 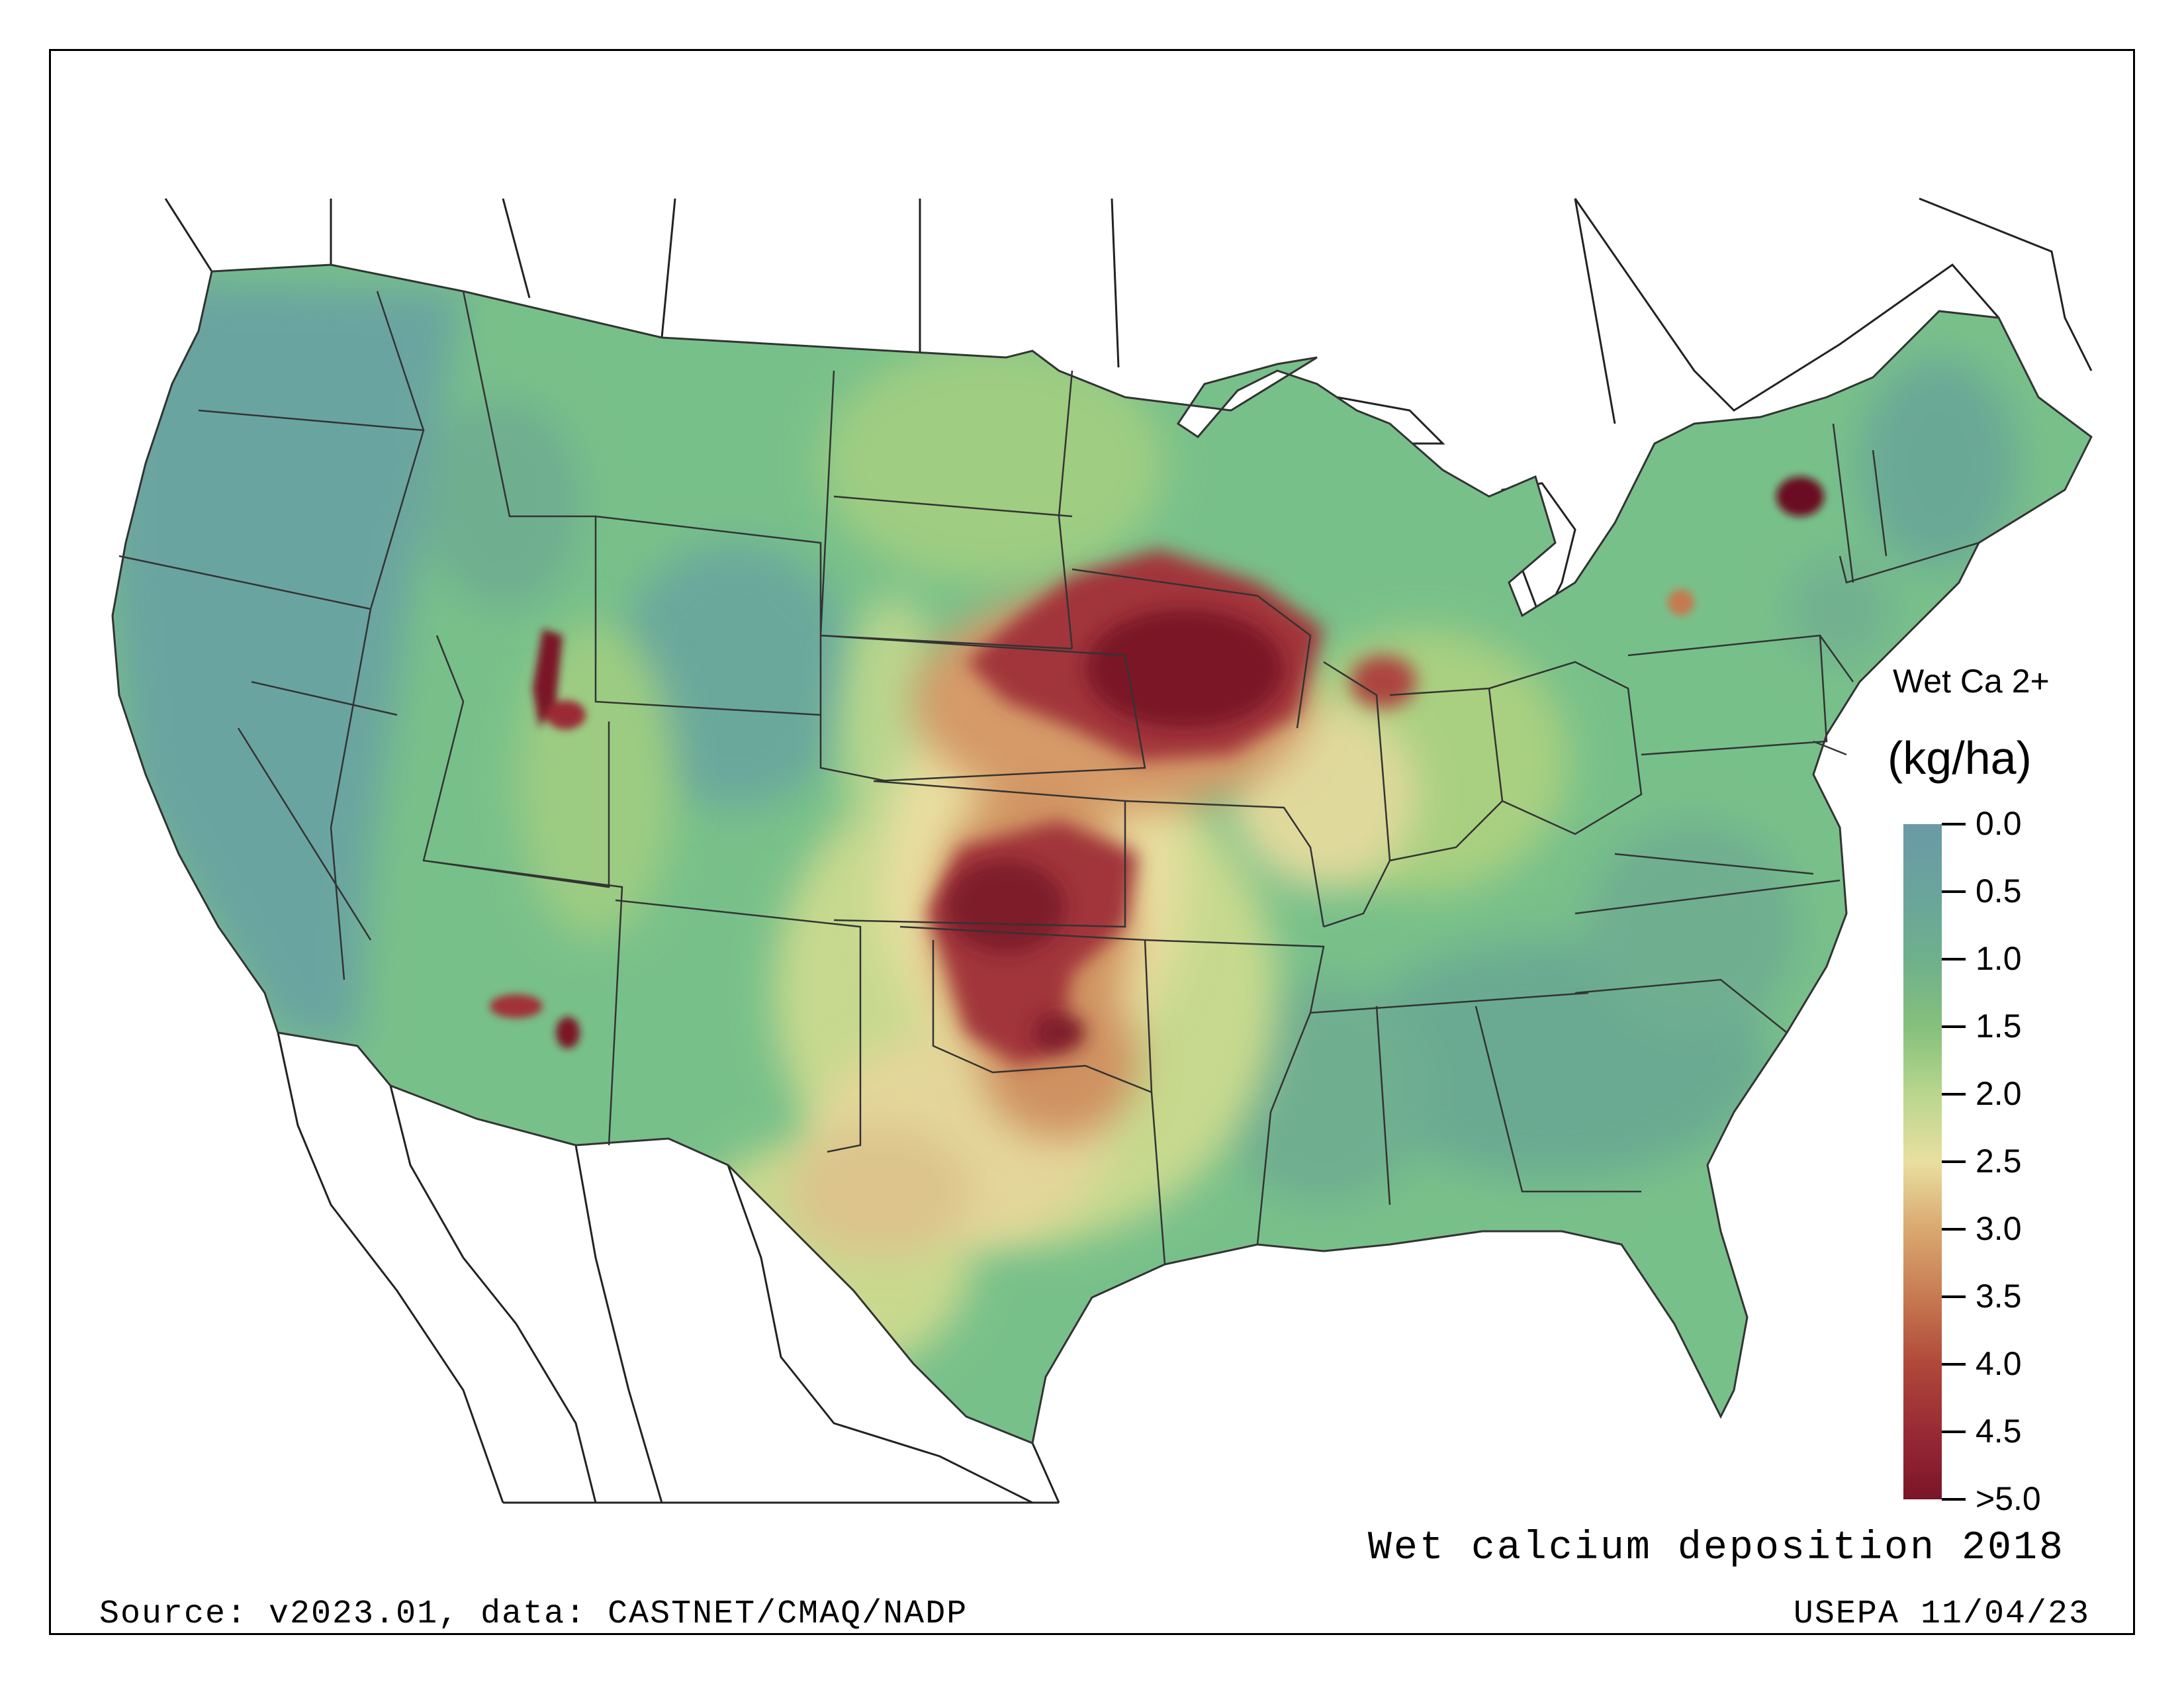 I want to click on legend-tick-label: 3.0, so click(x=1999, y=1228).